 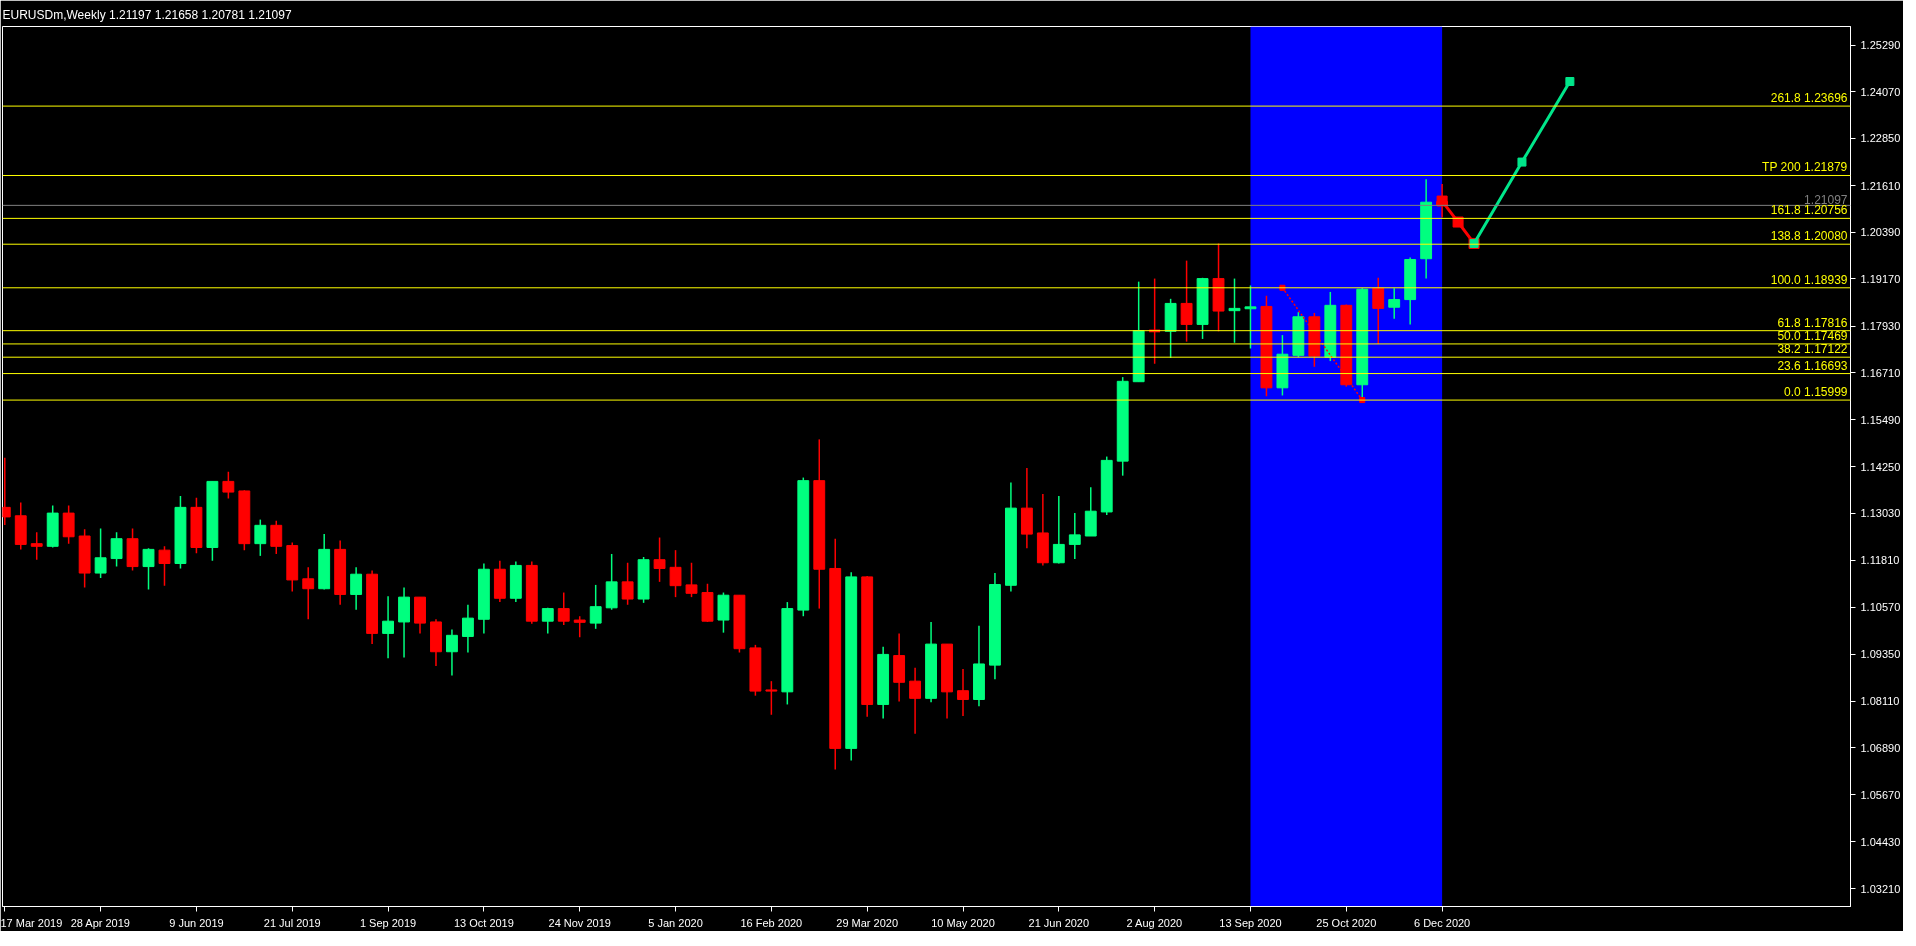 What do you see at coordinates (1880, 654) in the screenshot?
I see `y-tick-label: 1.09350` at bounding box center [1880, 654].